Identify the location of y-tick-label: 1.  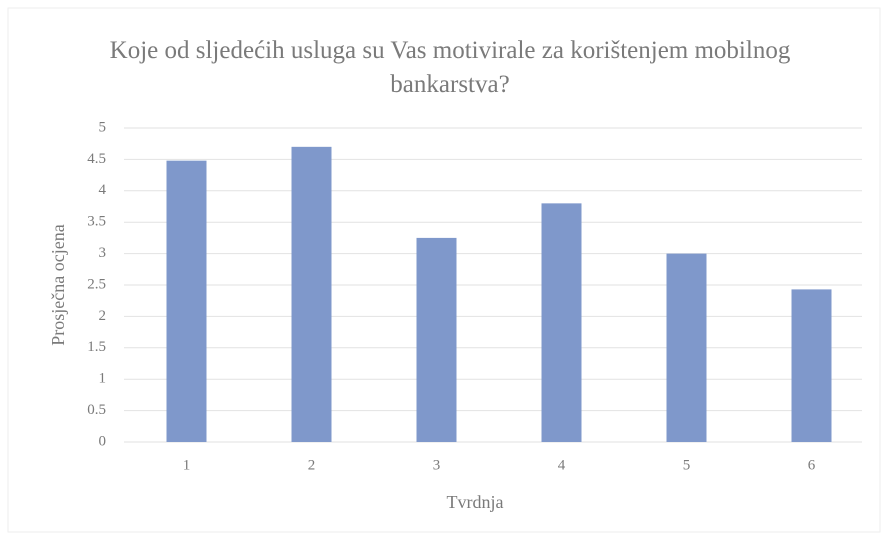
(103, 379).